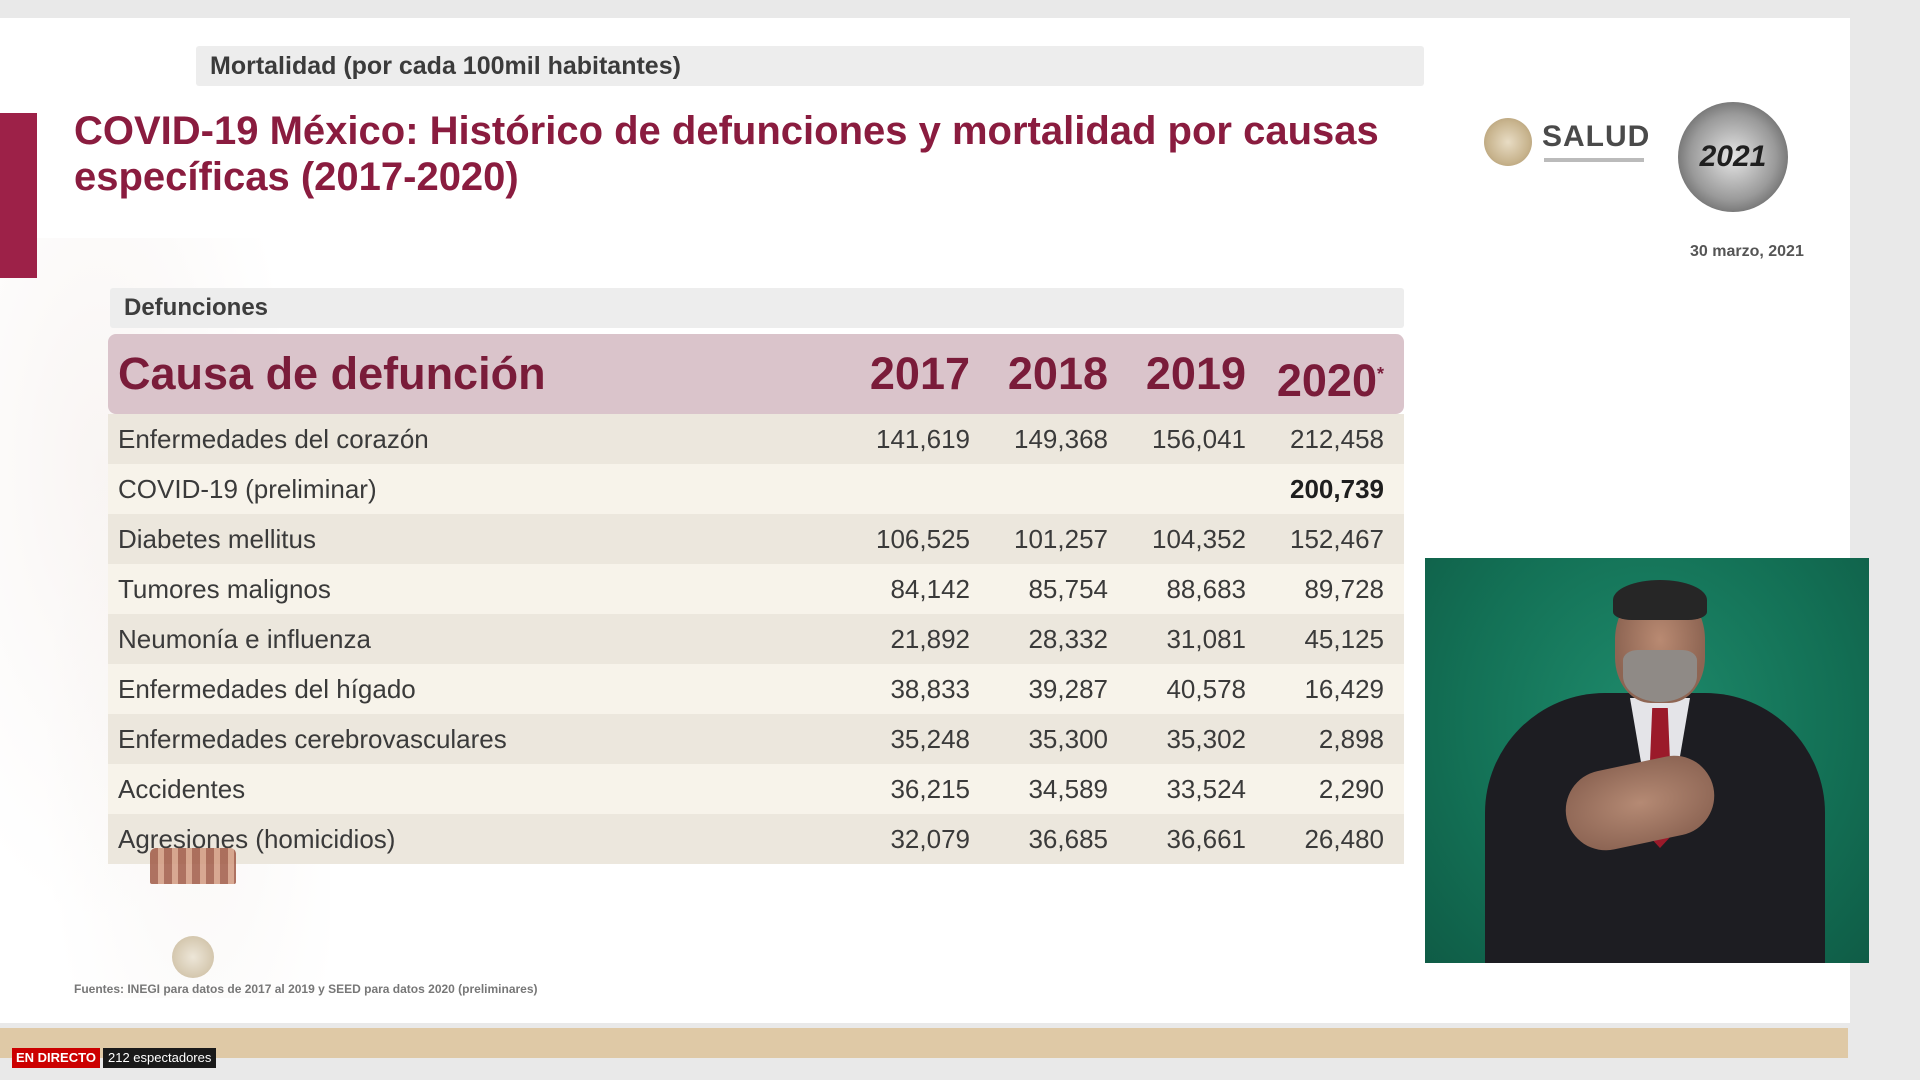  Describe the element at coordinates (273, 439) in the screenshot. I see `cause-cell: Enfermedades del corazón` at that location.